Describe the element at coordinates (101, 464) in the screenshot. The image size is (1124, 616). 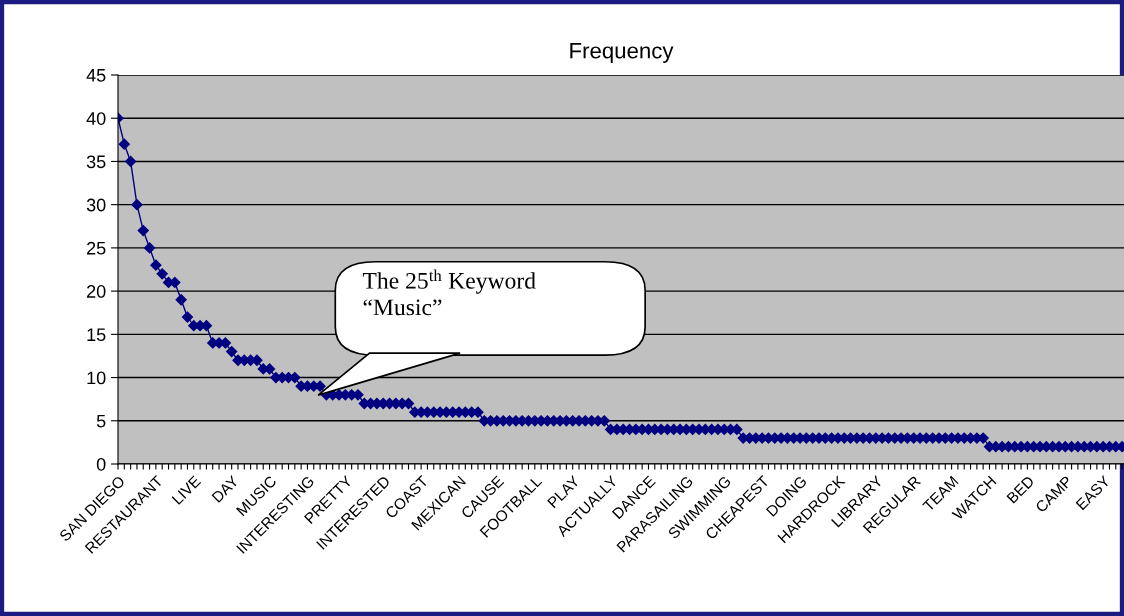
I see `y-tick-label: 0` at that location.